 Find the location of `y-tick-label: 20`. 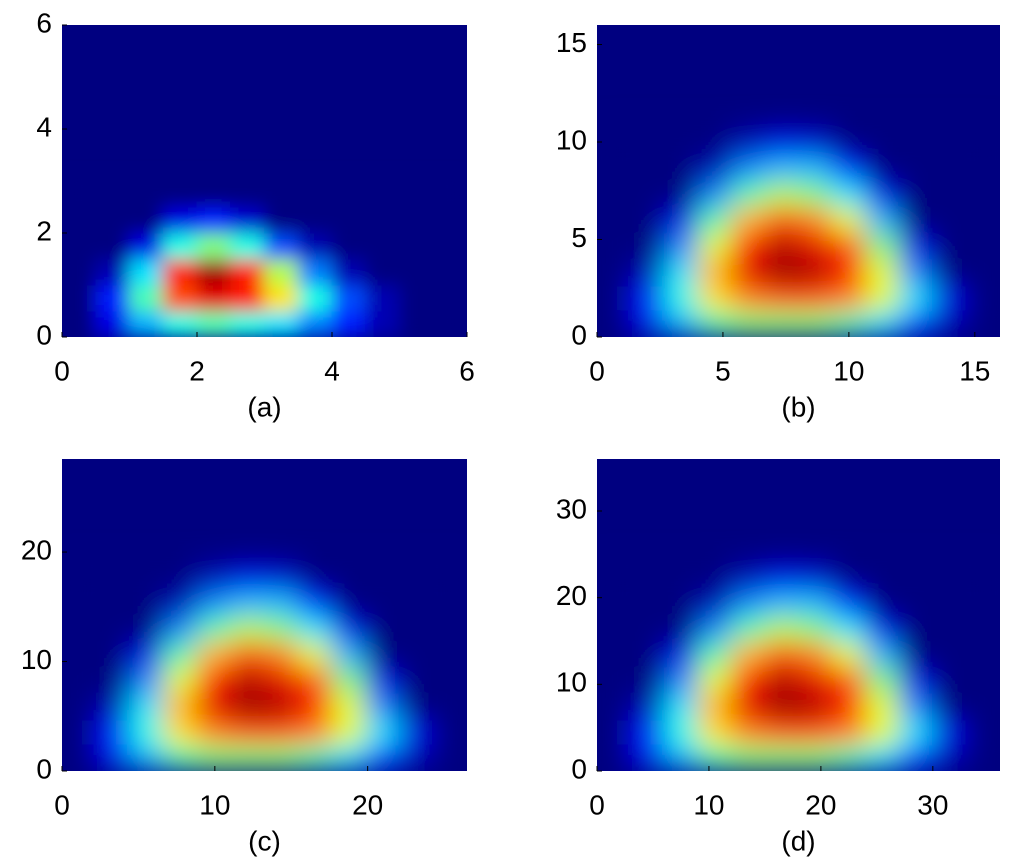

y-tick-label: 20 is located at coordinates (571, 595).